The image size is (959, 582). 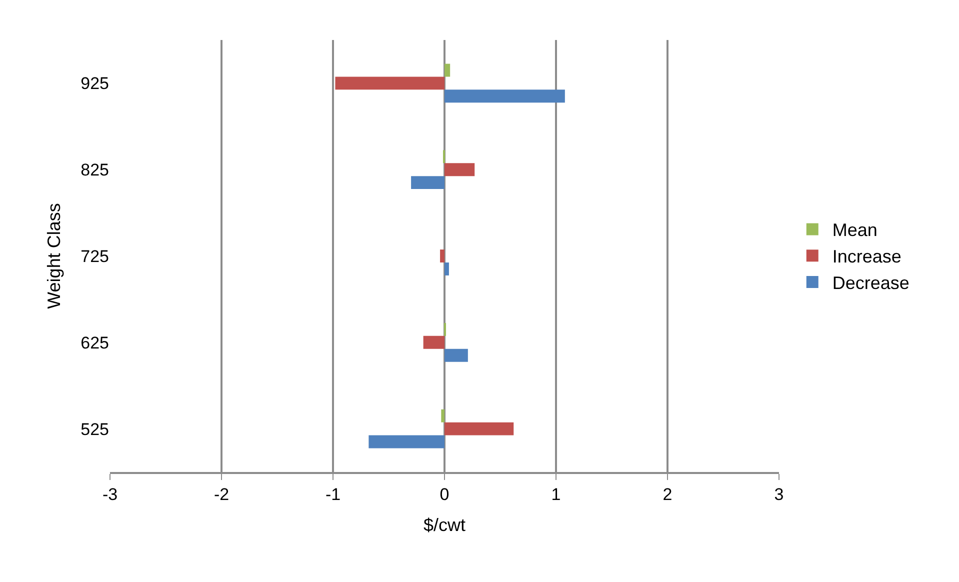 I want to click on y-axis-title: Weight Class, so click(x=54, y=256).